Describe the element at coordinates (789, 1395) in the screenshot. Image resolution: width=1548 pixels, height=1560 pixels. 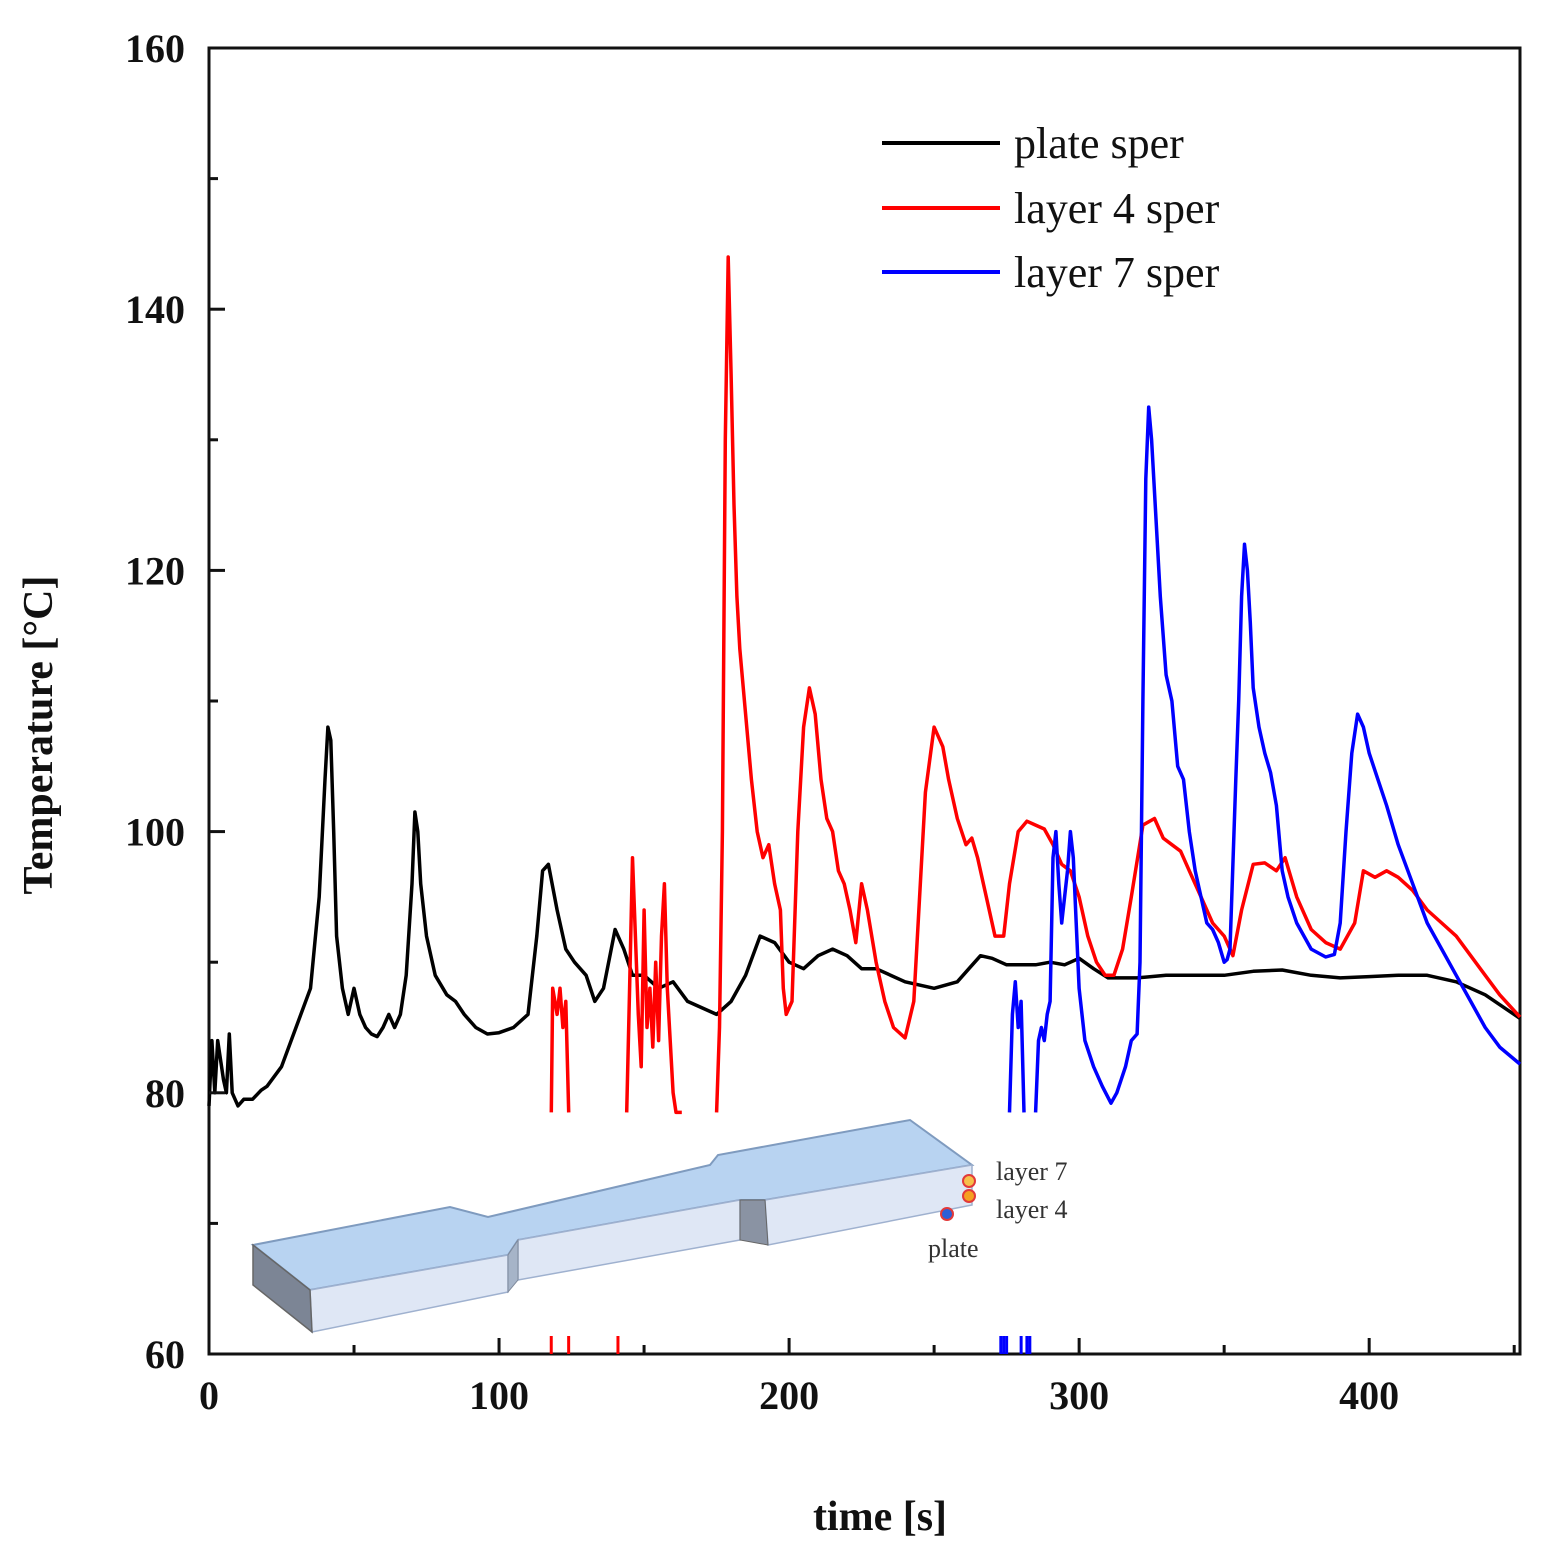
I see `x-tick-label-200: 200` at that location.